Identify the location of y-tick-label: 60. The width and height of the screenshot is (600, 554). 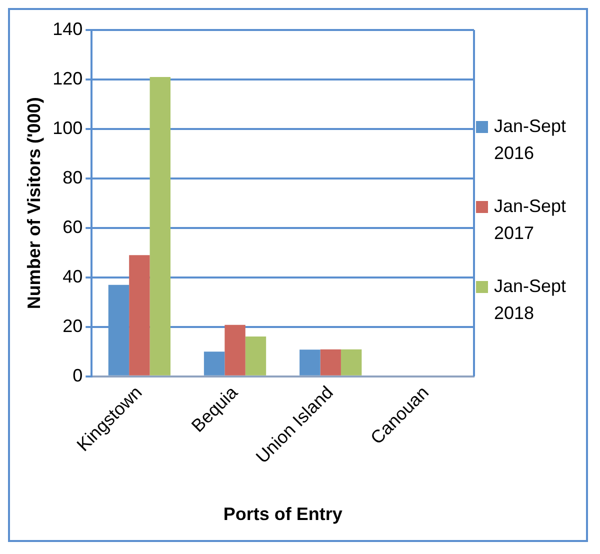
(72, 226).